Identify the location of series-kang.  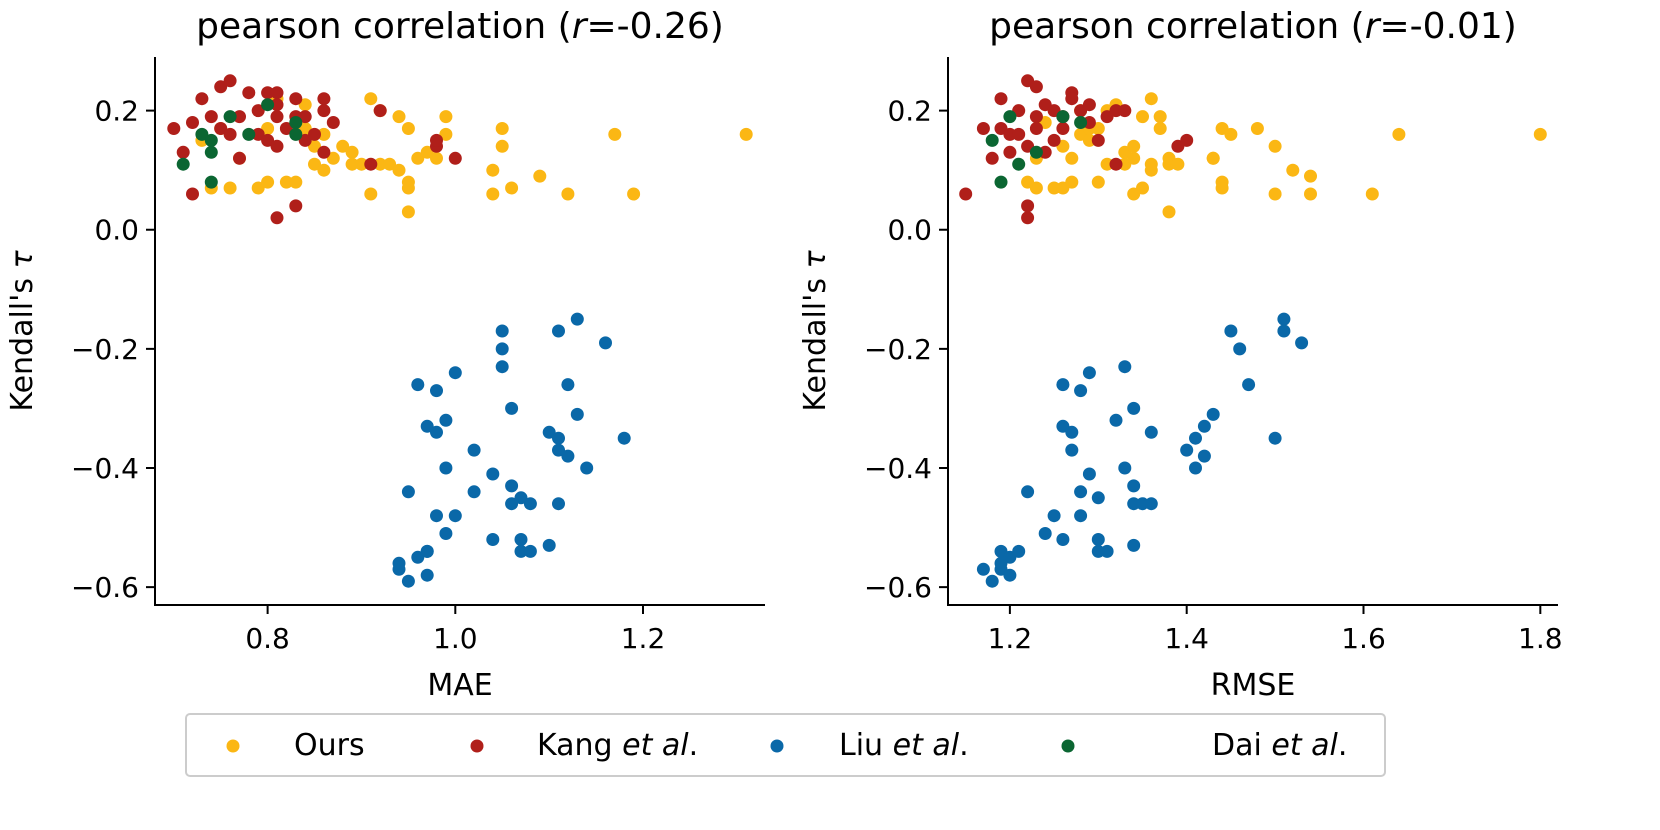
(1076, 149).